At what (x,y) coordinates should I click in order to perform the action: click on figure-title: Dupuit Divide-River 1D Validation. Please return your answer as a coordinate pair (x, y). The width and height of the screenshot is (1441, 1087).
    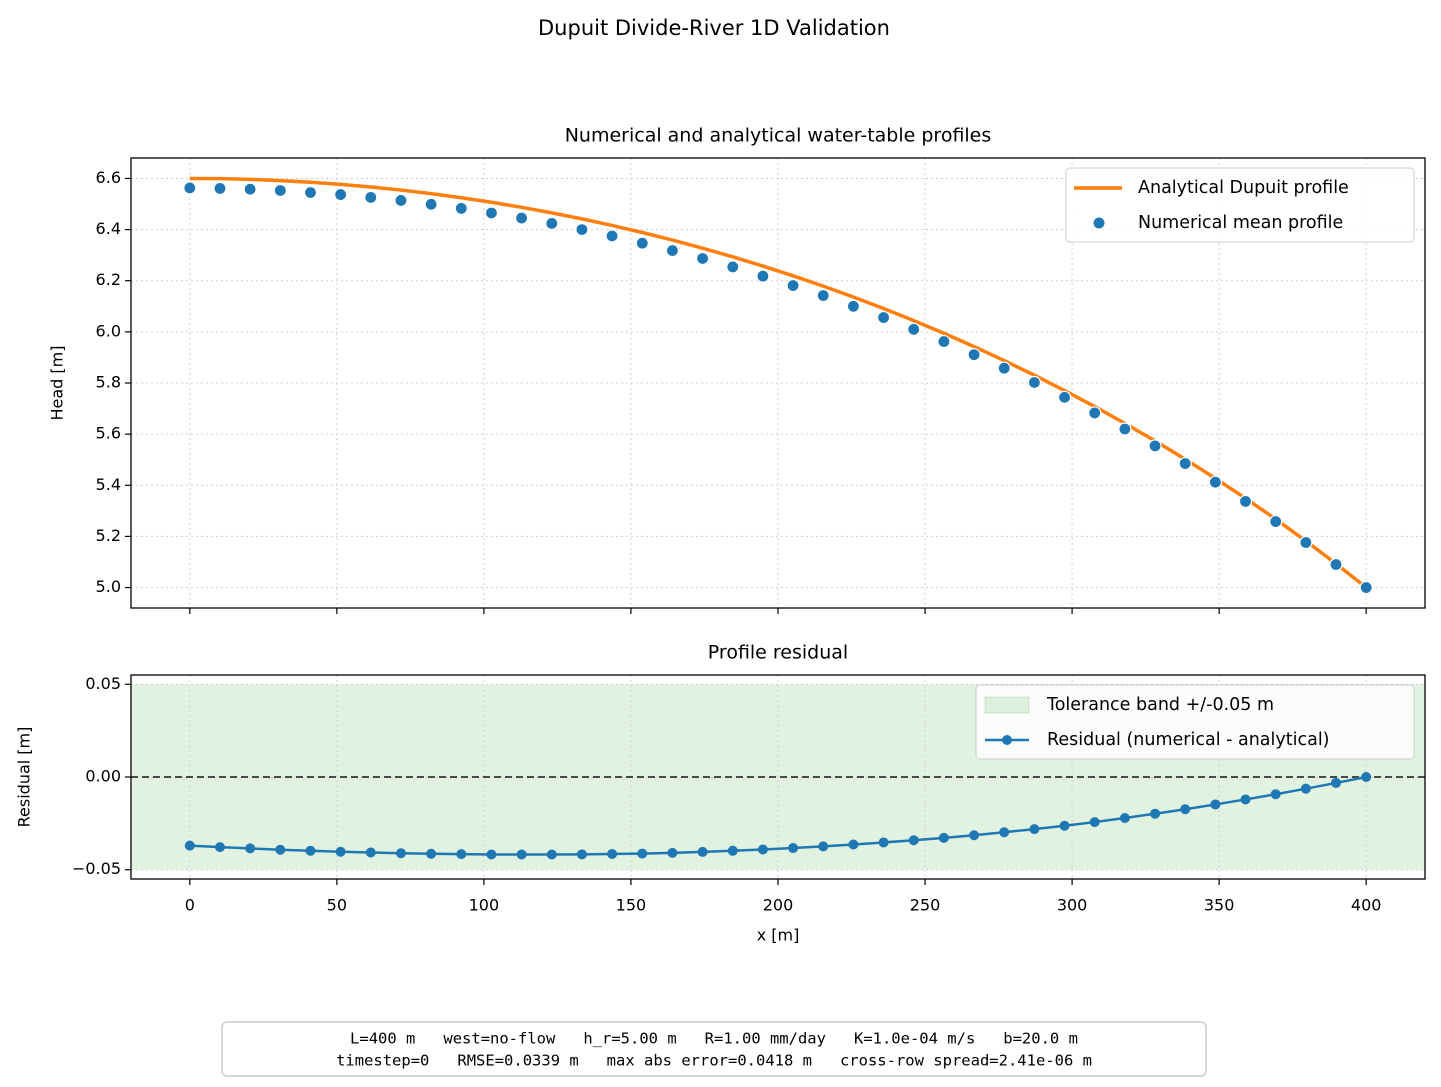
    Looking at the image, I should click on (714, 28).